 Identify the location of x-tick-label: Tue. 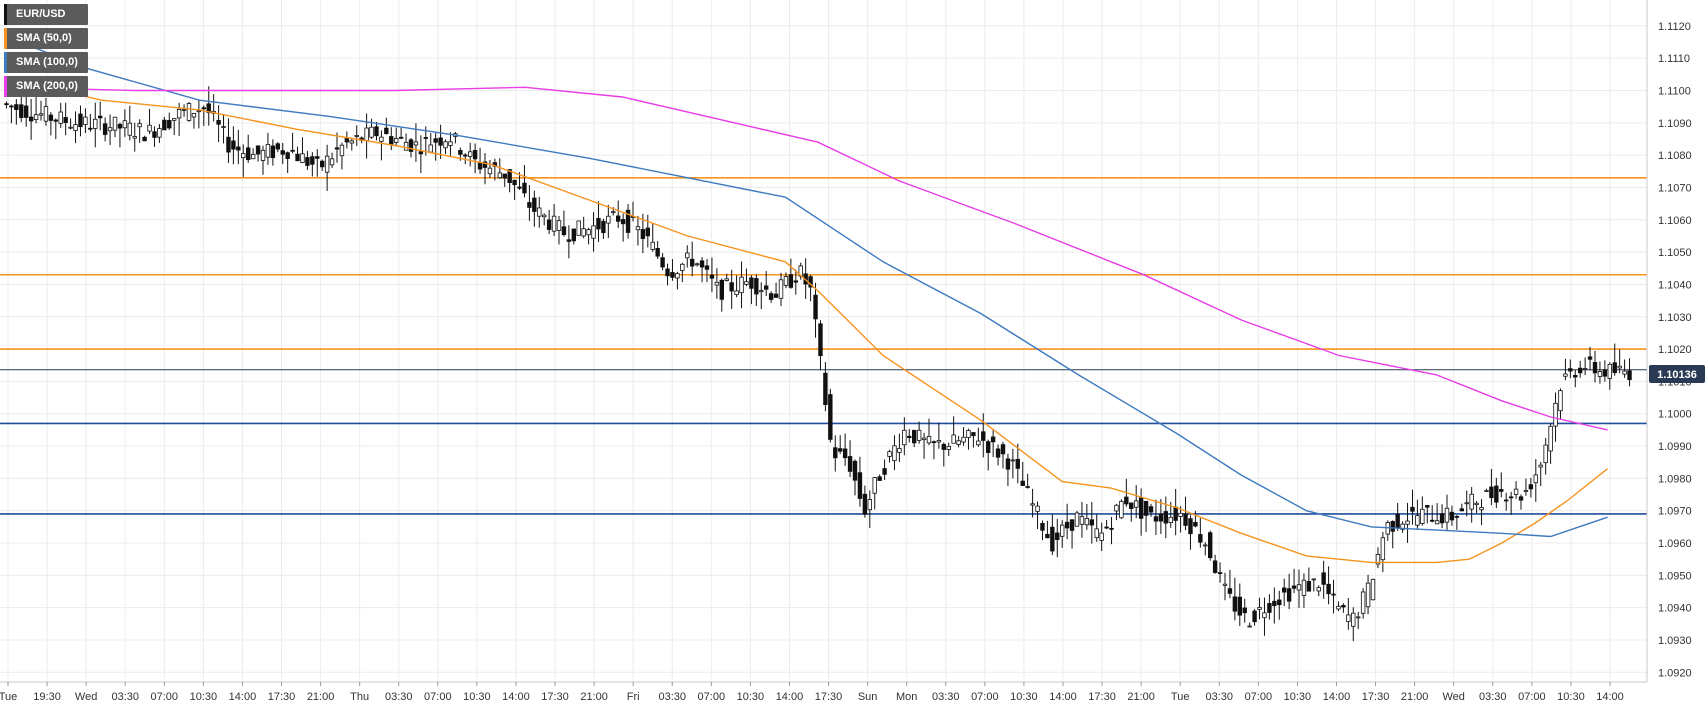
(1180, 697).